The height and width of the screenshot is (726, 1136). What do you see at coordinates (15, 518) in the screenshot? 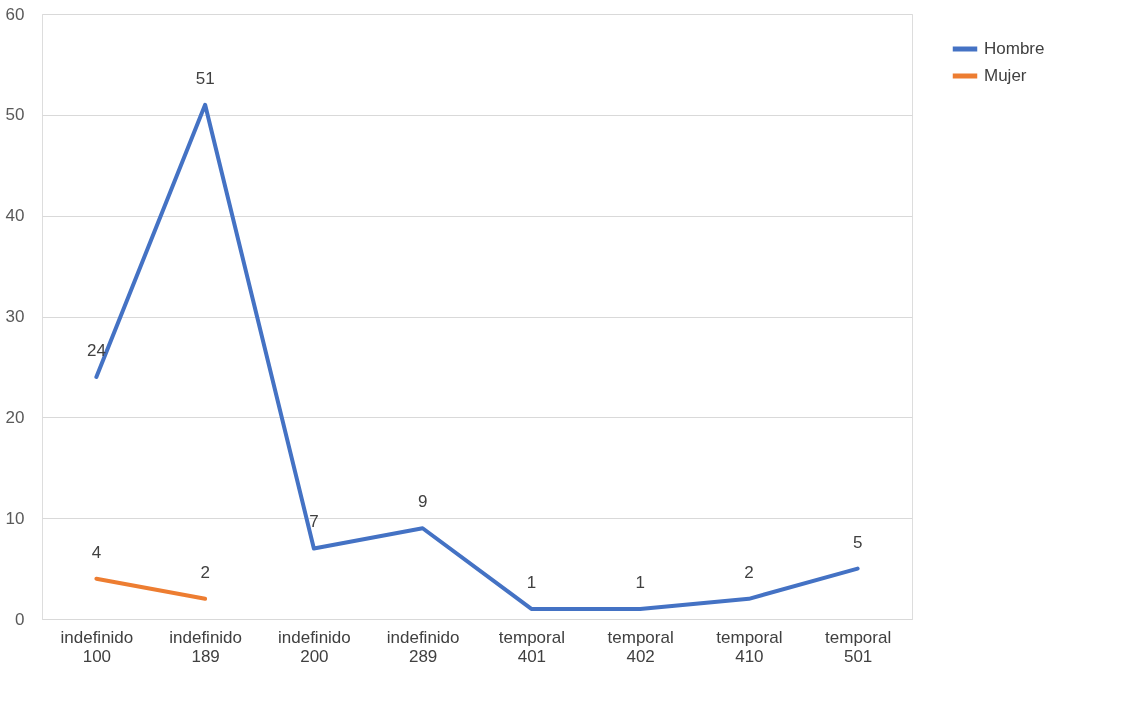
I see `y-tick-label: 10` at bounding box center [15, 518].